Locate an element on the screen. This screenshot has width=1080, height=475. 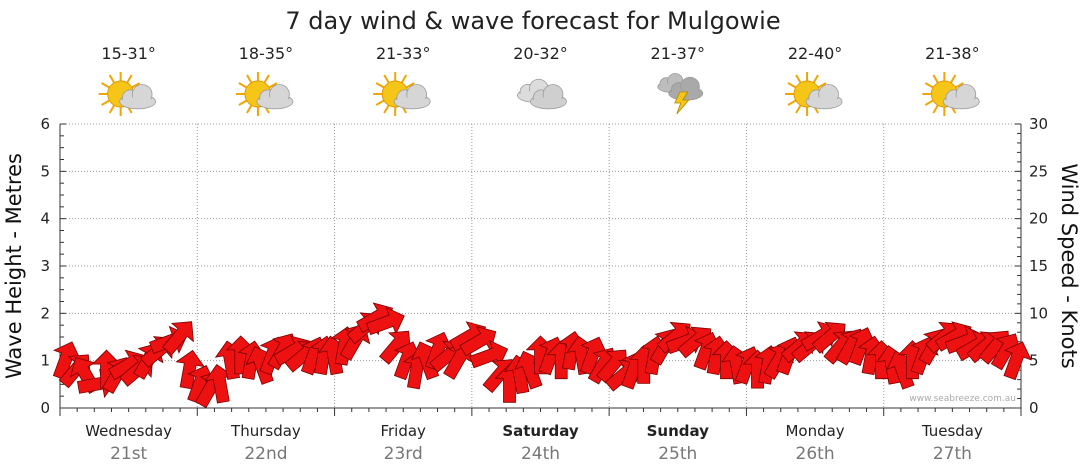
day-date-label: 25th is located at coordinates (677, 454).